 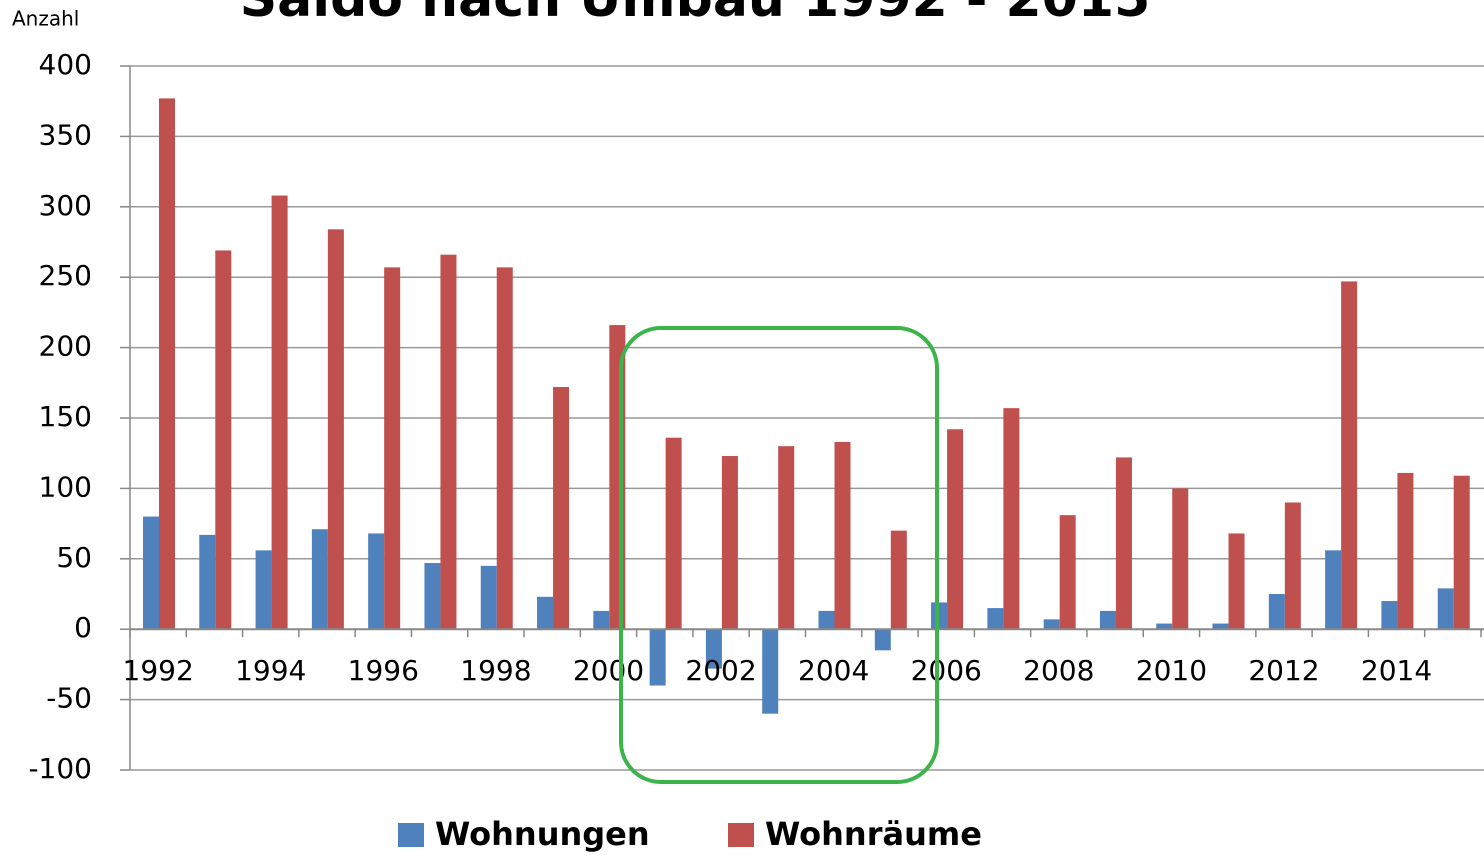 I want to click on y-tick-label: 50, so click(x=74, y=557).